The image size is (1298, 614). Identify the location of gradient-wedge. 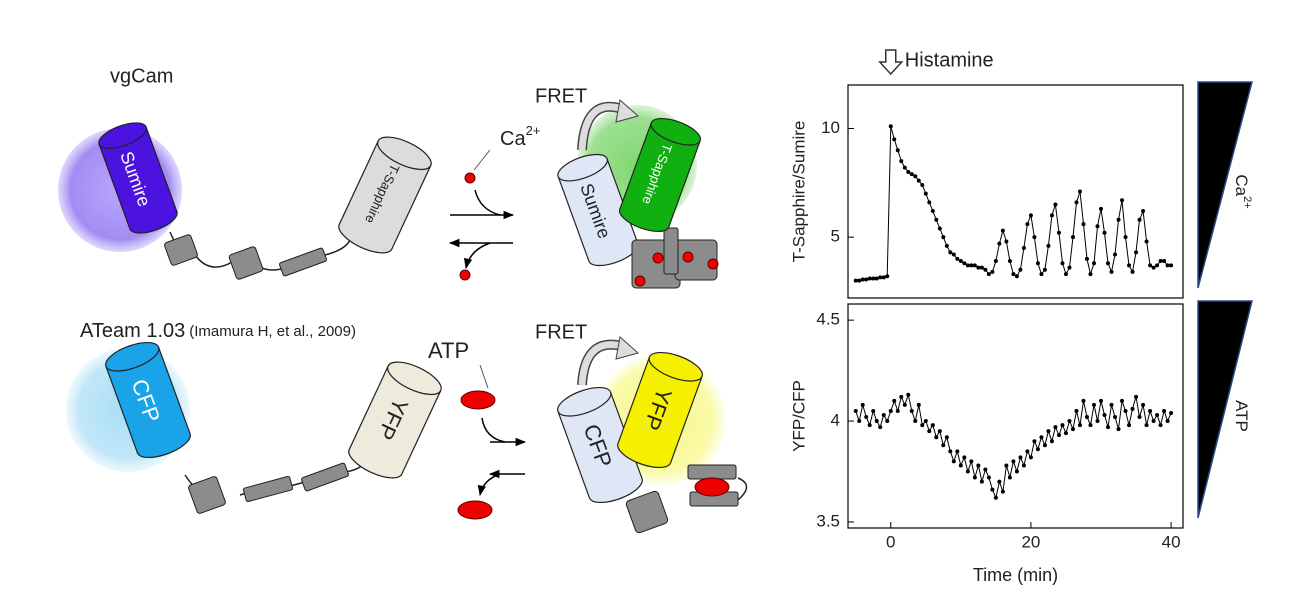
(1225, 185).